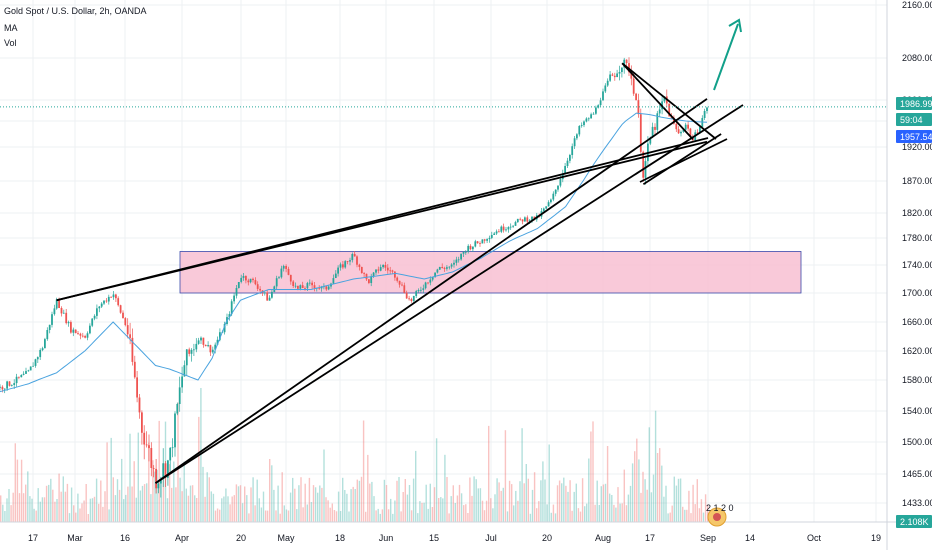 This screenshot has height=550, width=932. What do you see at coordinates (650, 538) in the screenshot?
I see `time-tick-label: 17` at bounding box center [650, 538].